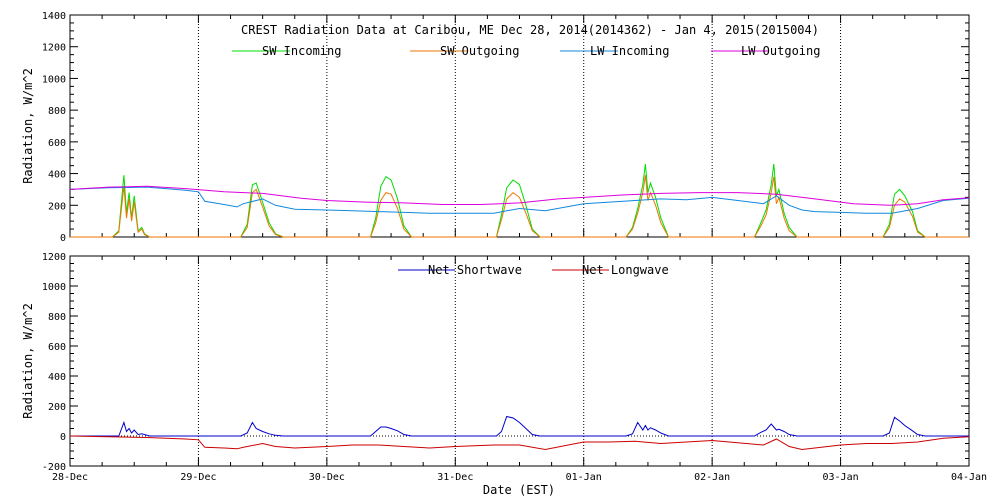 Image resolution: width=1000 pixels, height=504 pixels. Describe the element at coordinates (519, 195) in the screenshot. I see `series-lw-outgoing` at that location.